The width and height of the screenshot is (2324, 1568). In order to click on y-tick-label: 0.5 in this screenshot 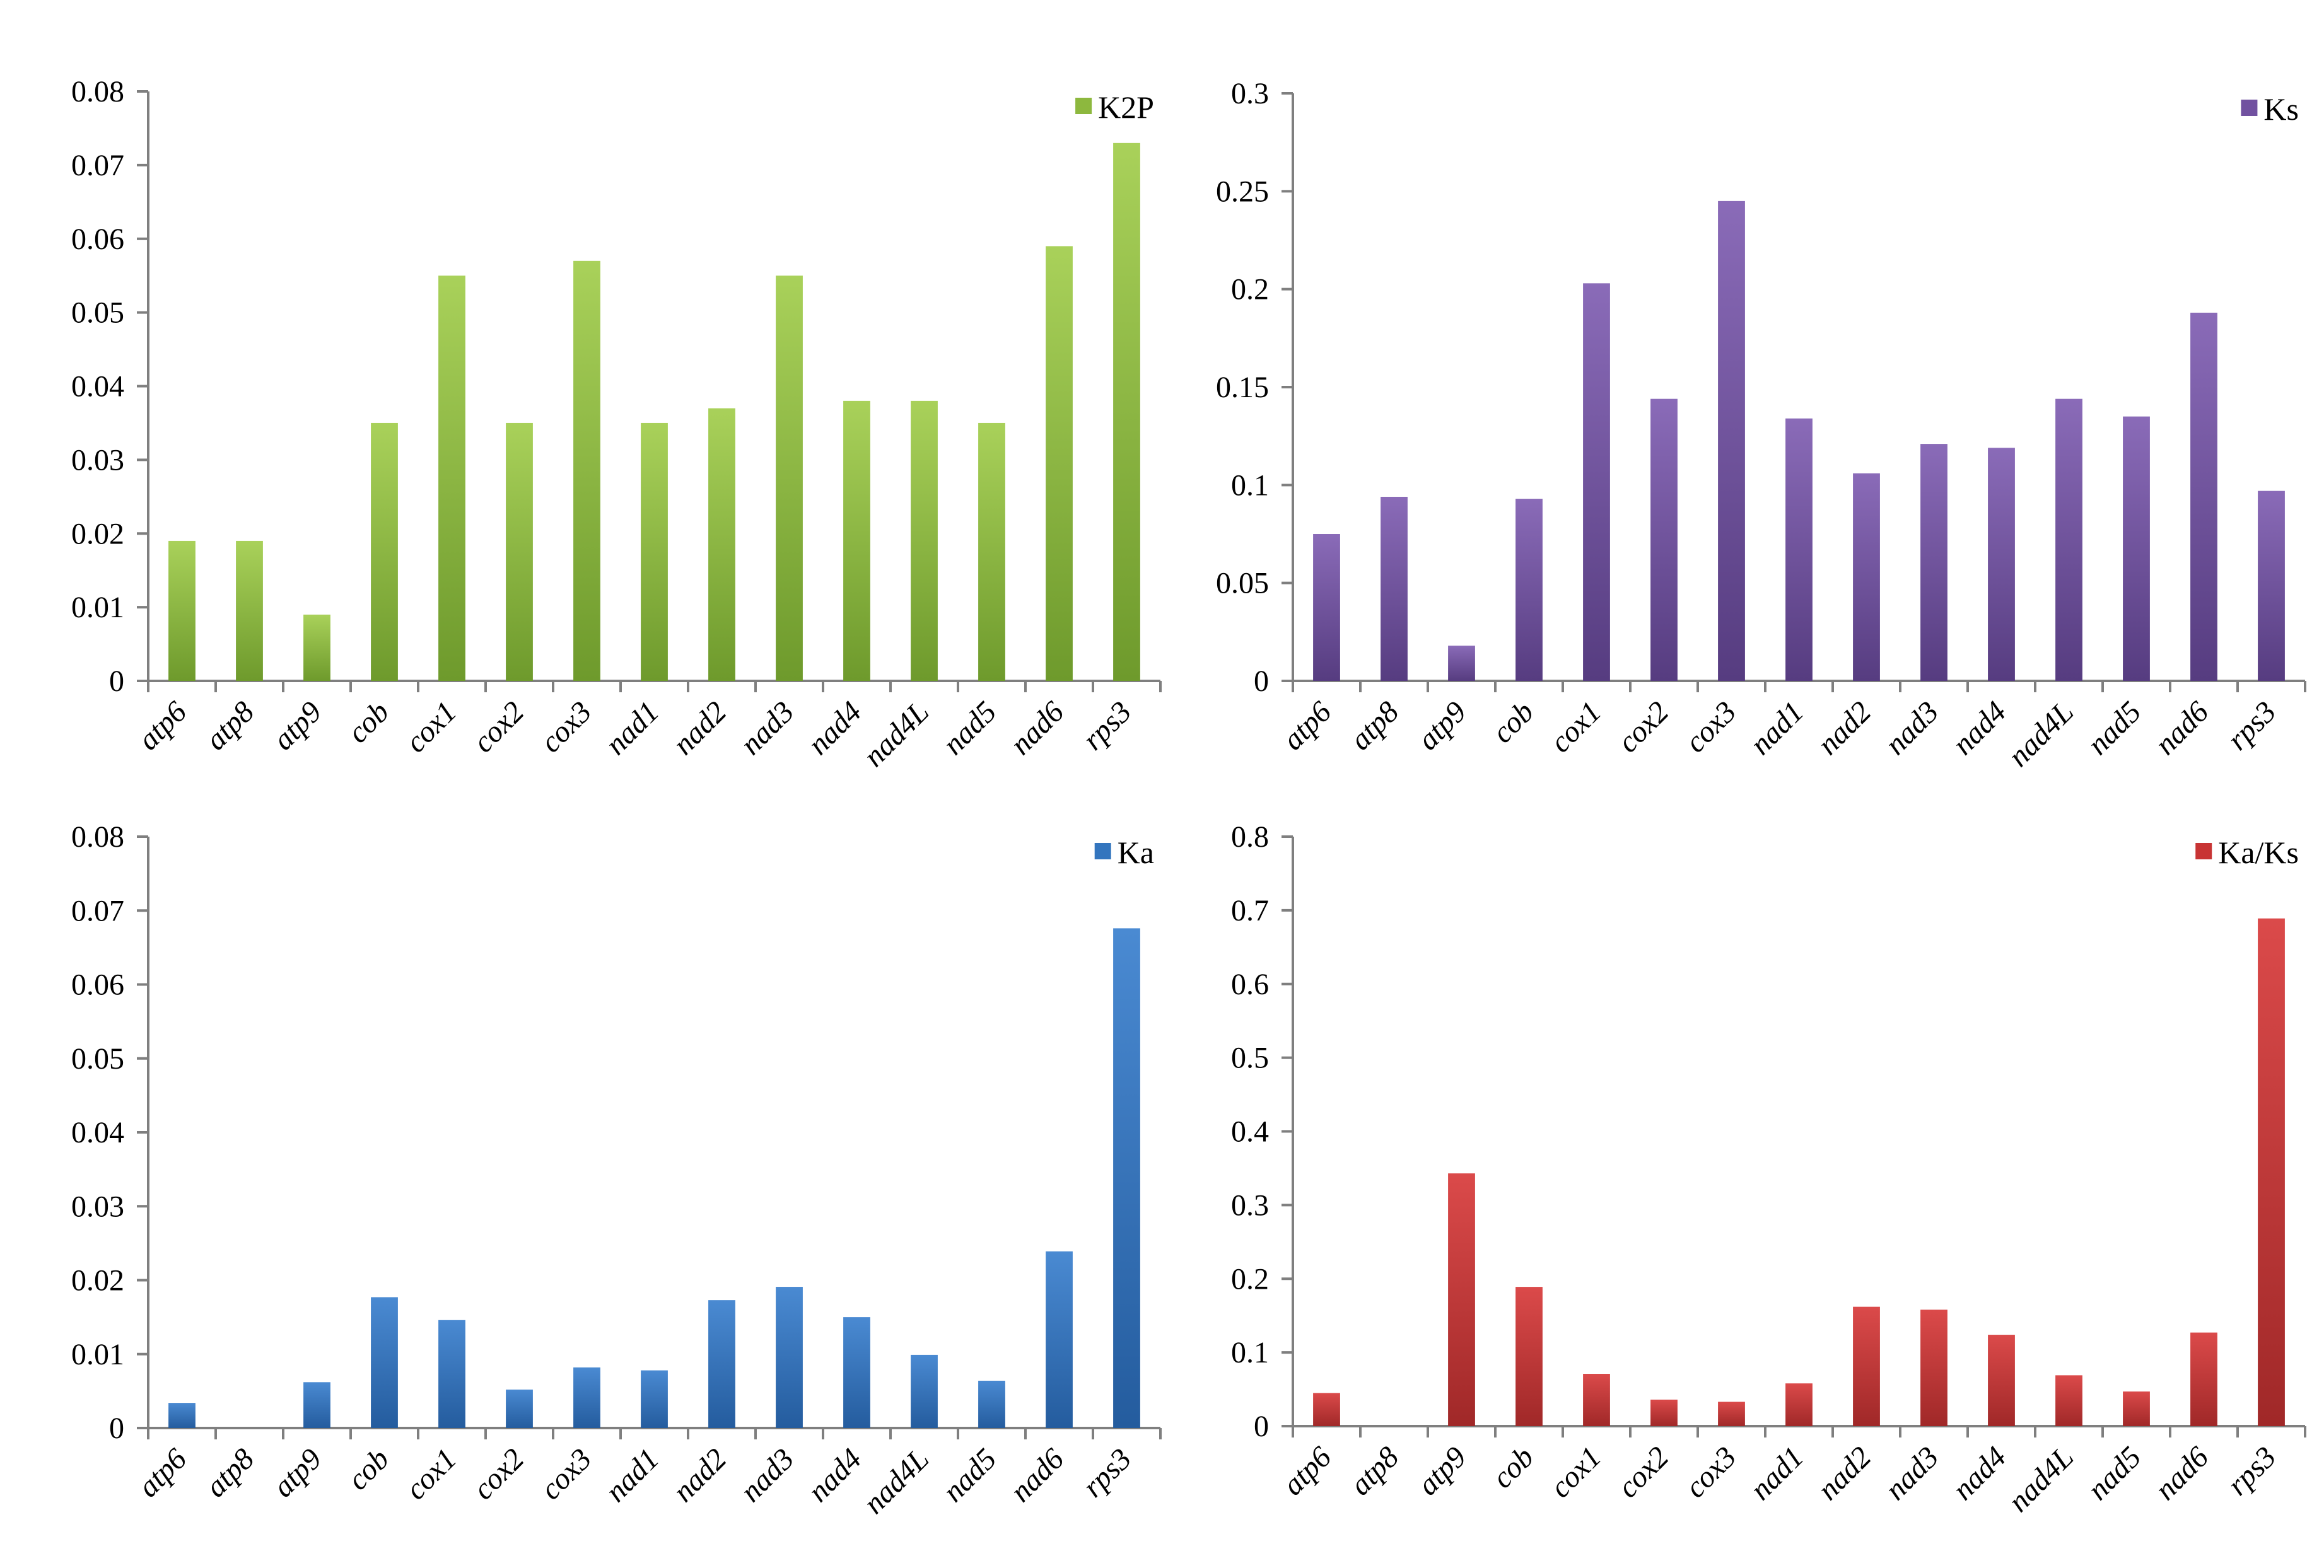, I will do `click(1250, 1058)`.